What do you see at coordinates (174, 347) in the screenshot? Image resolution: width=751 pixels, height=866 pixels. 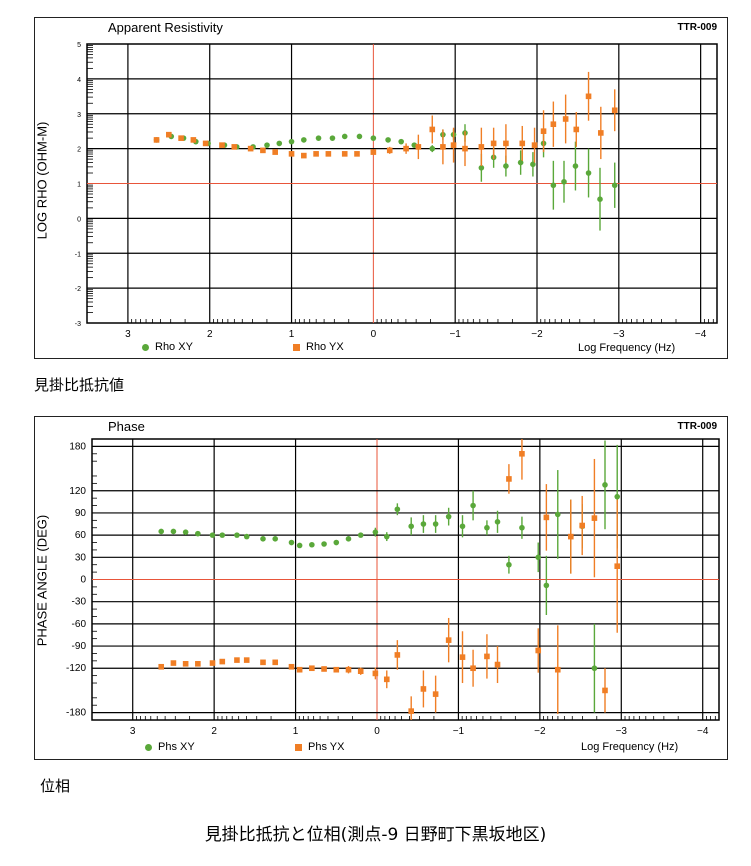 I see `rho-legend-xy-label: Rho XY` at bounding box center [174, 347].